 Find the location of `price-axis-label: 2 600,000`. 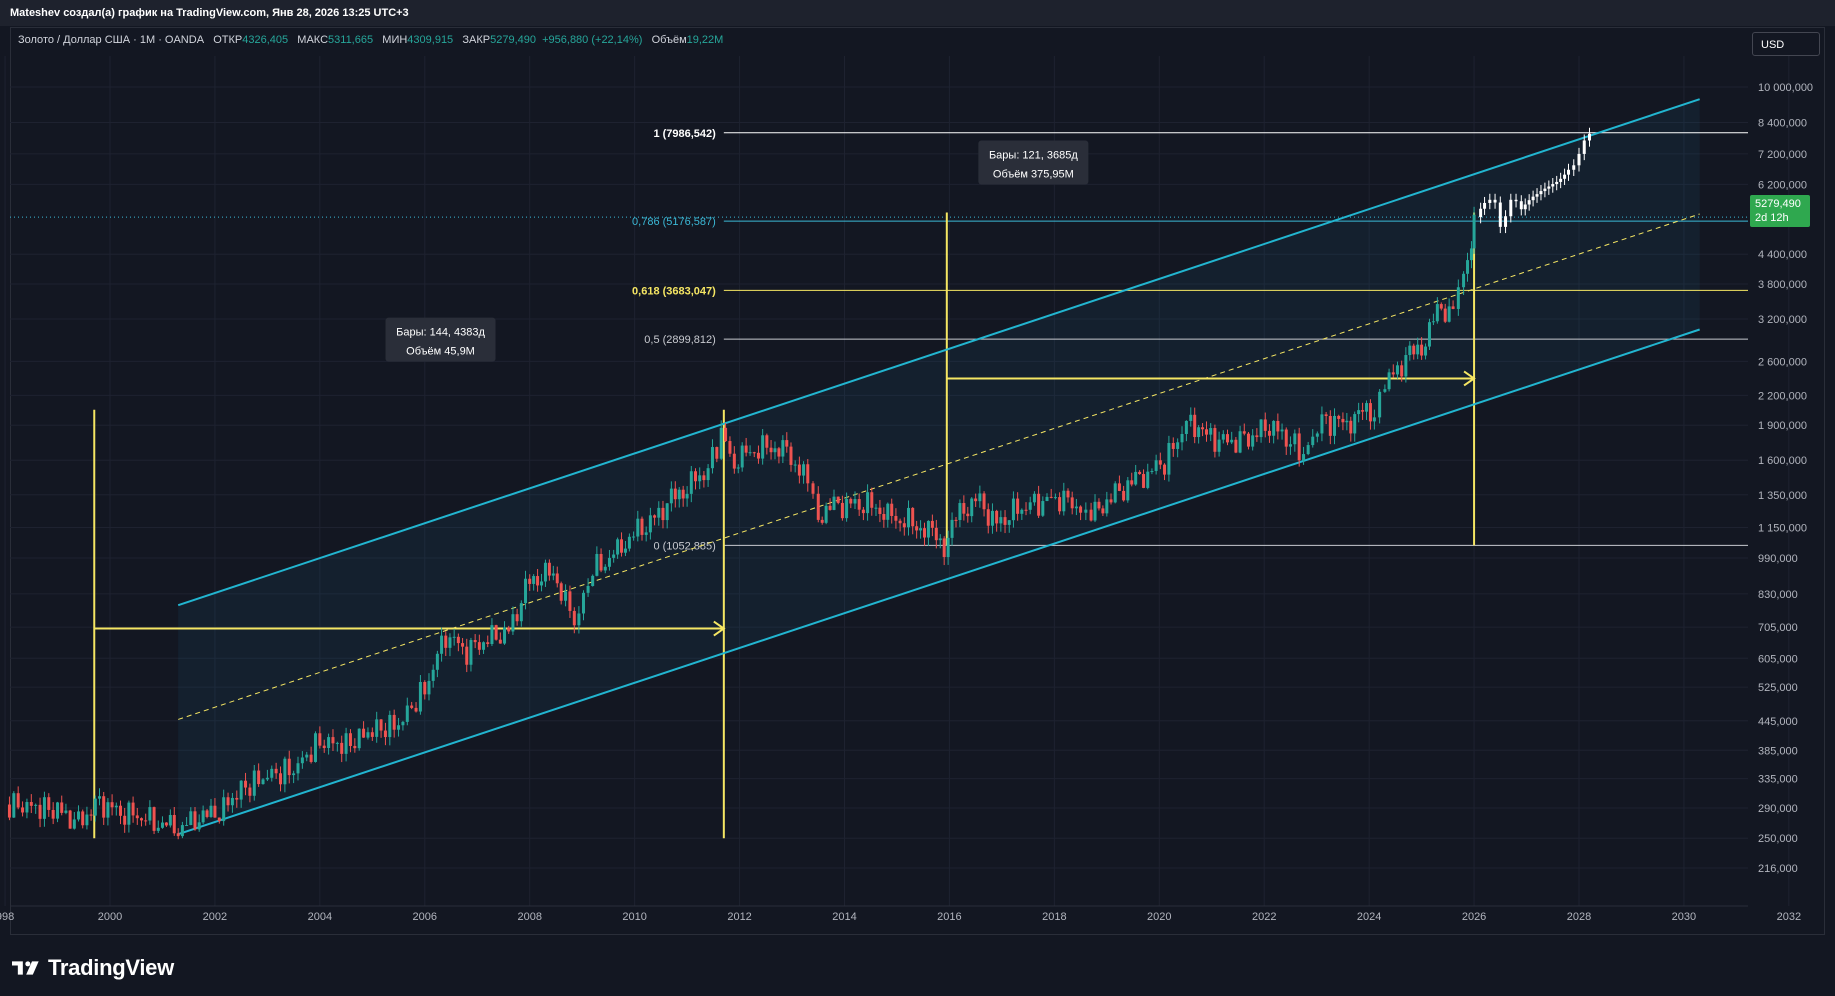

price-axis-label: 2 600,000 is located at coordinates (1782, 362).